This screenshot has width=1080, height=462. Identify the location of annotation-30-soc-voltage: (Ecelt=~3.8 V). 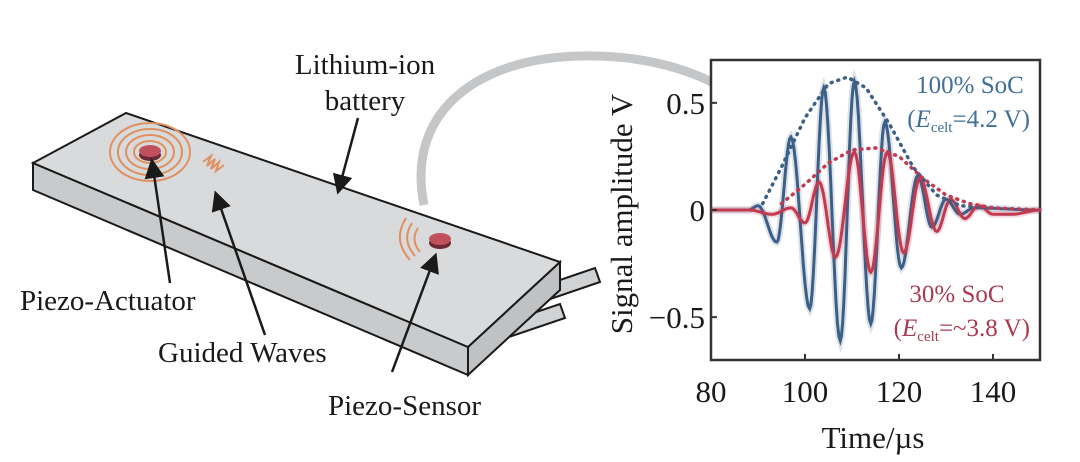
(962, 330).